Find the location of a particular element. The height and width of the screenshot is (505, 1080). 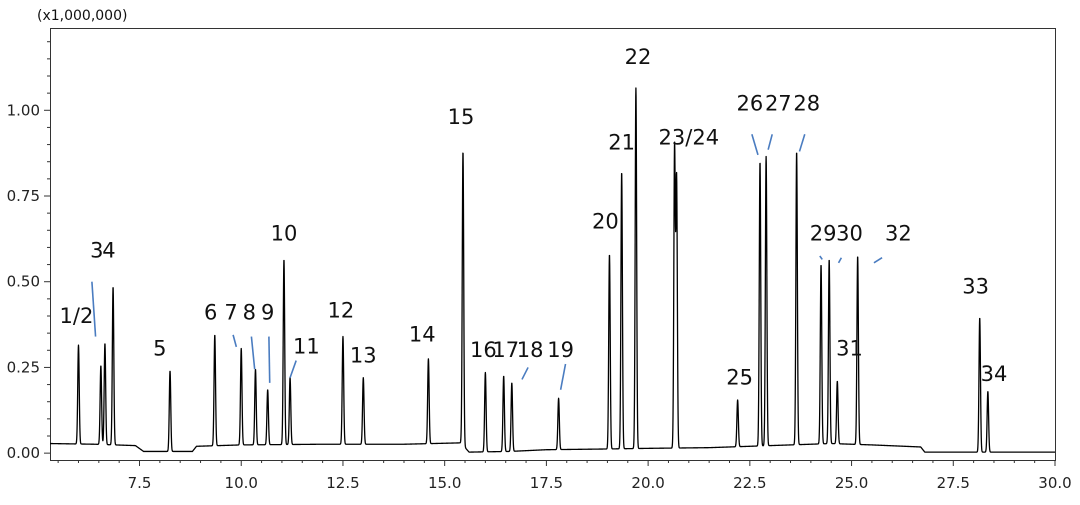

peak-label: 9 is located at coordinates (267, 312).